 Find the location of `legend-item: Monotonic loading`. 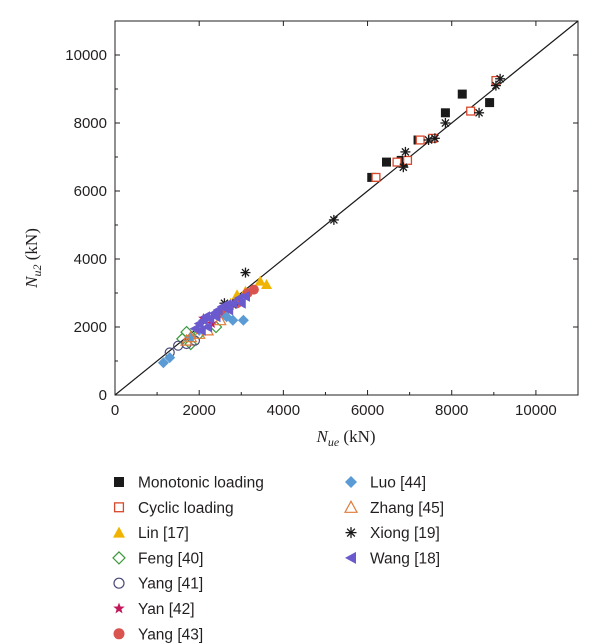

legend-item: Monotonic loading is located at coordinates (189, 483).